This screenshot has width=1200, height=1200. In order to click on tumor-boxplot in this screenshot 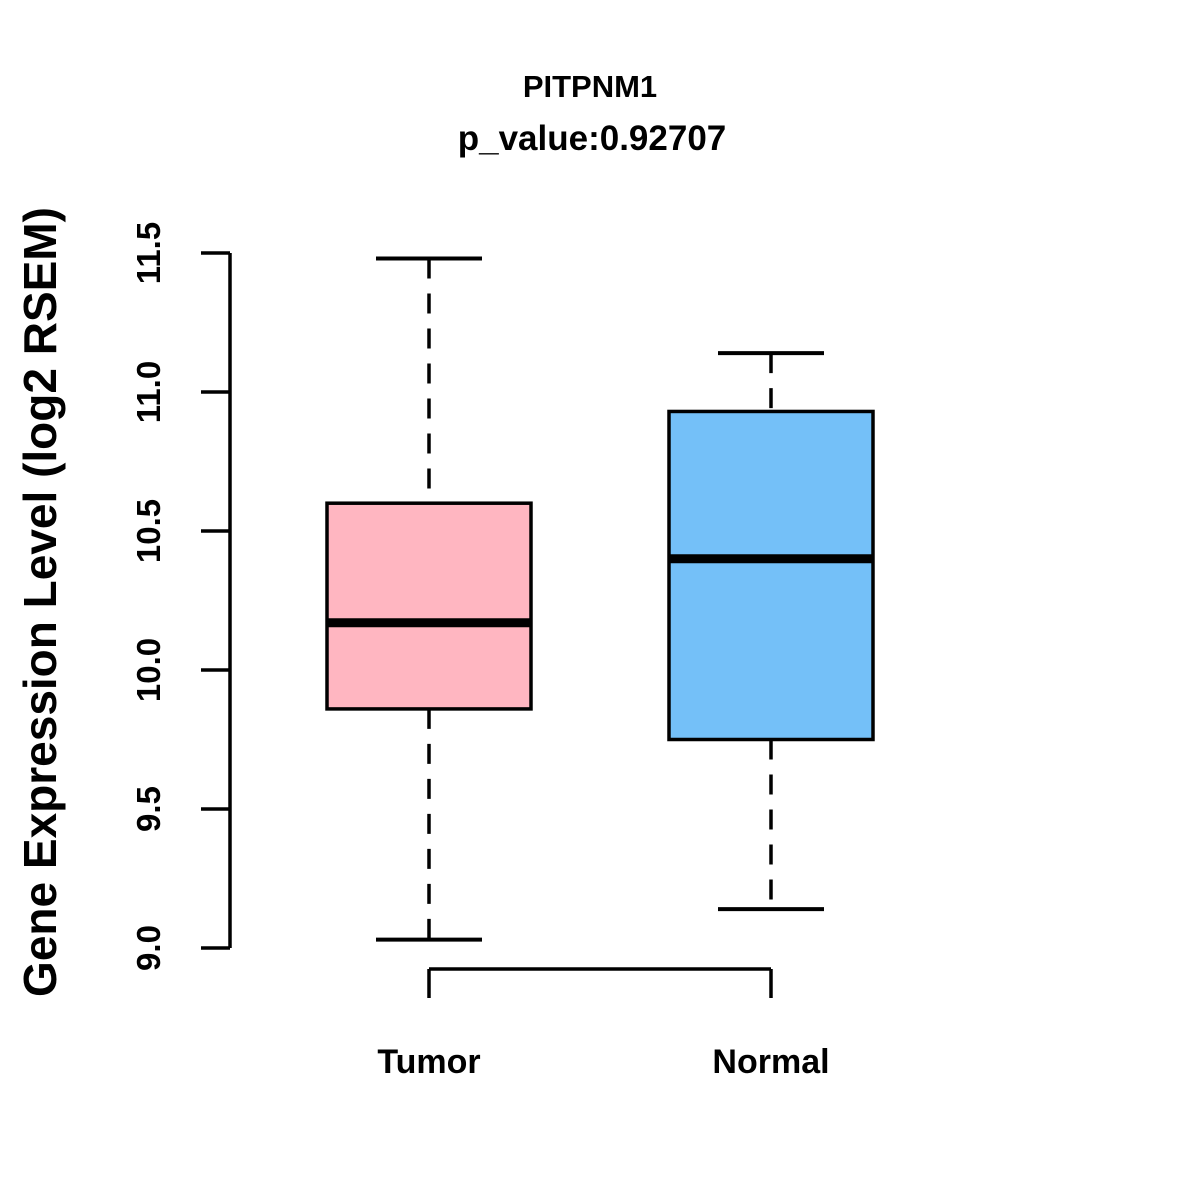, I will do `click(429, 599)`.